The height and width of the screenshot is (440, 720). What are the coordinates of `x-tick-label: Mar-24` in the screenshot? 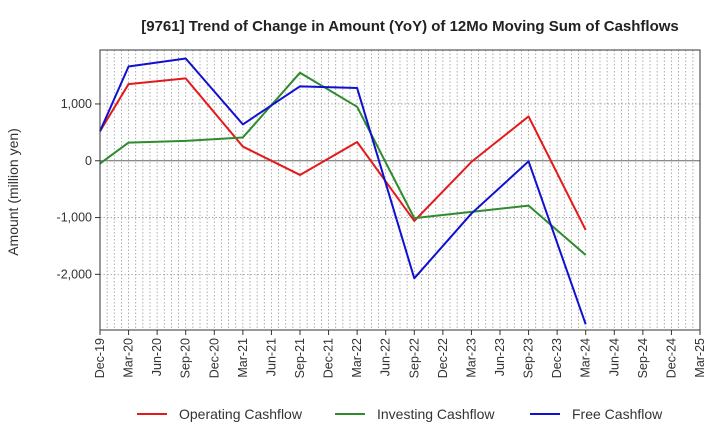 It's located at (586, 358).